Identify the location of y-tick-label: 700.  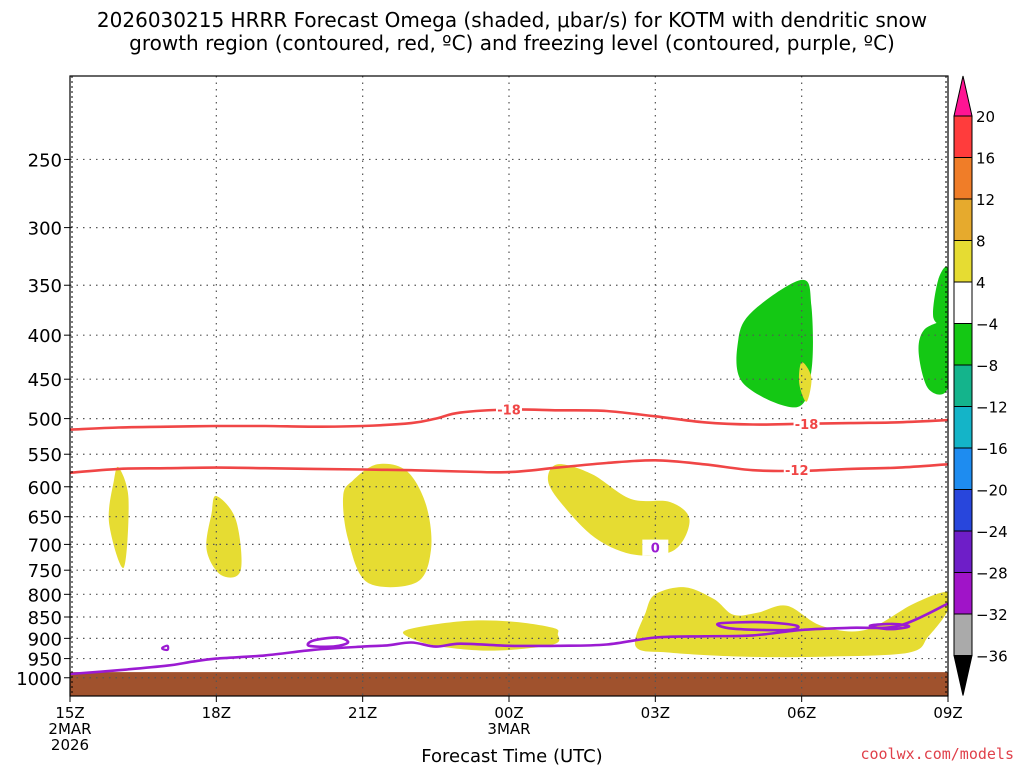
(45, 545).